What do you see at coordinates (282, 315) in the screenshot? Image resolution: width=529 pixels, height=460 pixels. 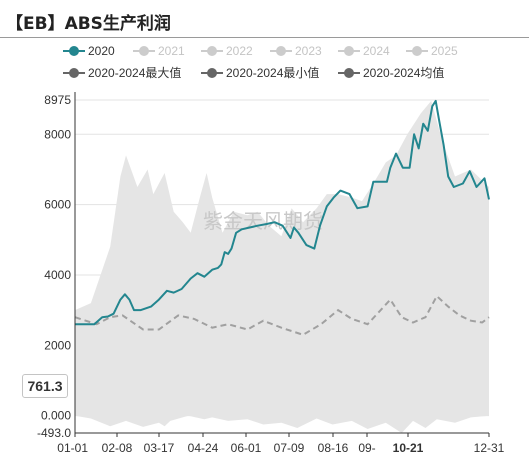 I see `mean-dashed-line` at bounding box center [282, 315].